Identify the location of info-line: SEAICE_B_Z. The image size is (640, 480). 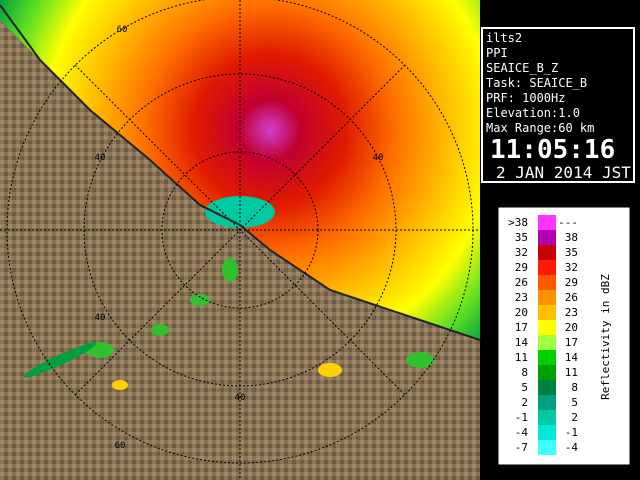
(522, 68).